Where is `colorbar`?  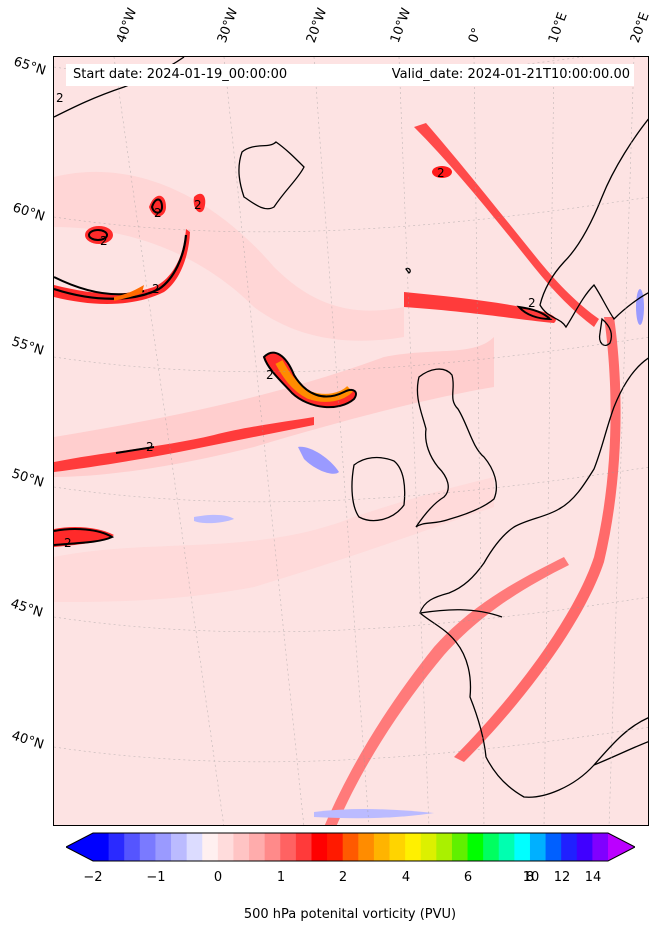
colorbar is located at coordinates (350, 847).